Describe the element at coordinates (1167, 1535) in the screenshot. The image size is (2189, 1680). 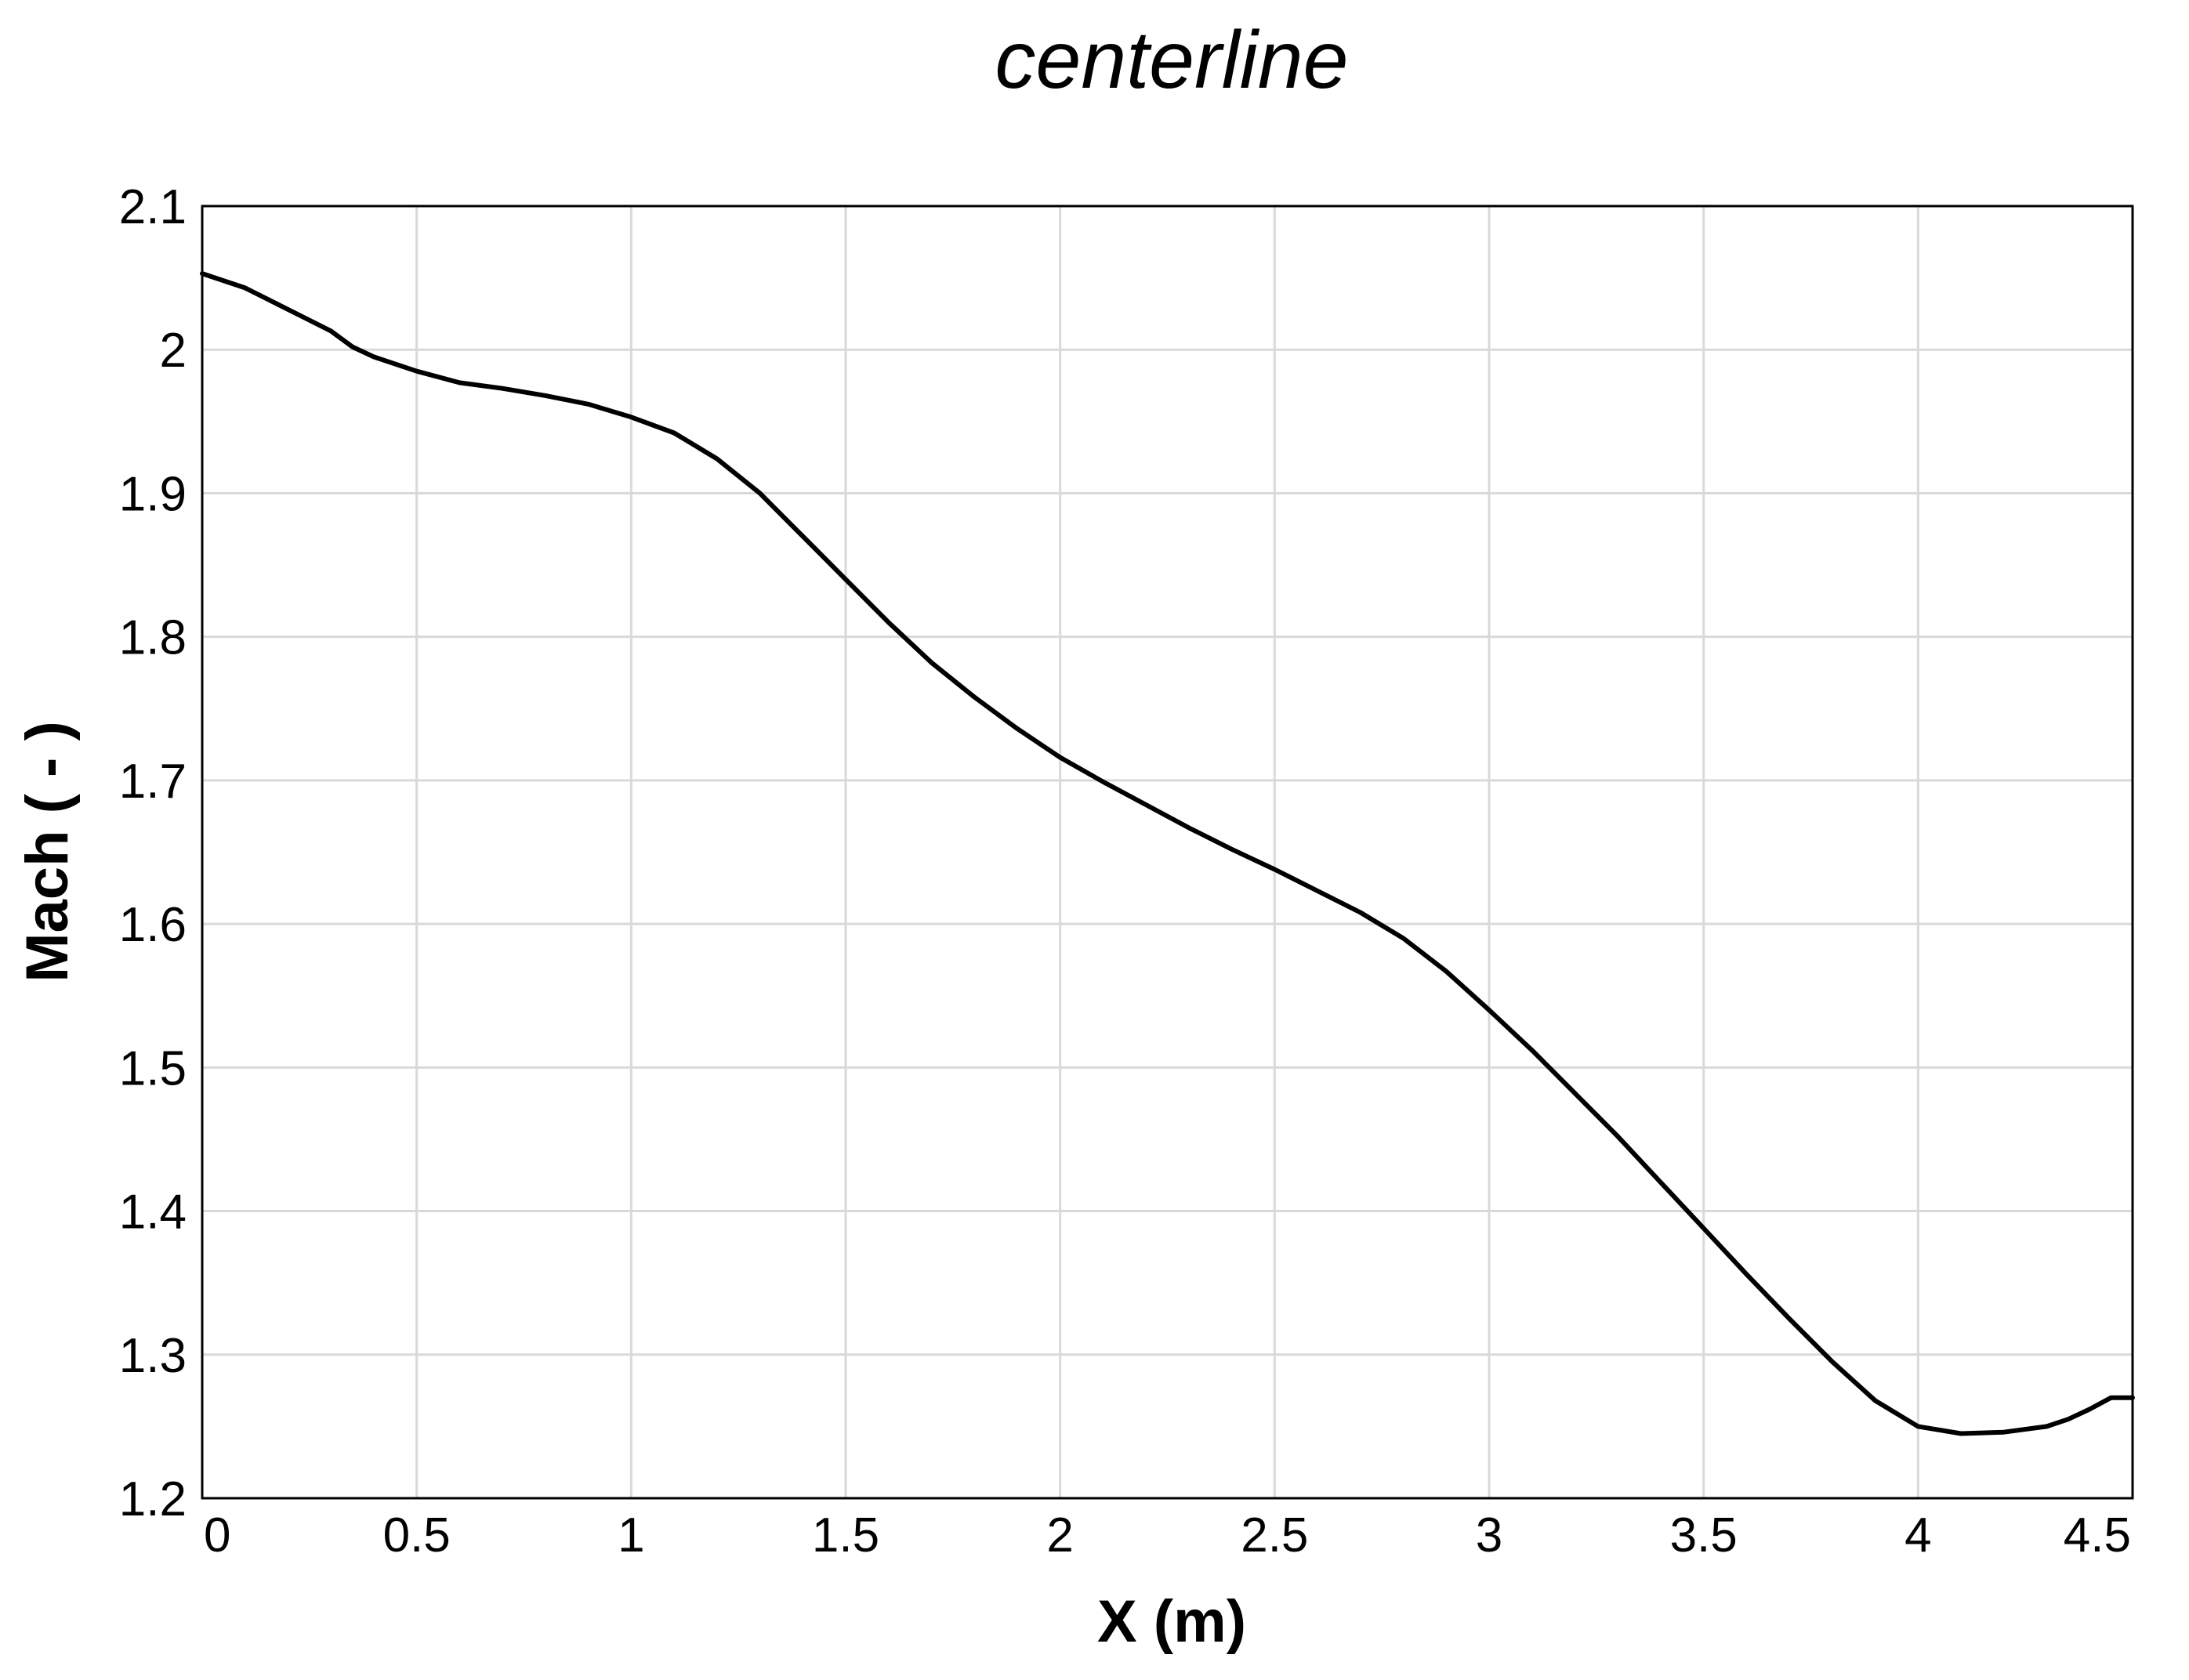
I see `x-tick-labels: 0 0.5 1 1.5 2 2.5 3 3.5 4 4.5` at that location.